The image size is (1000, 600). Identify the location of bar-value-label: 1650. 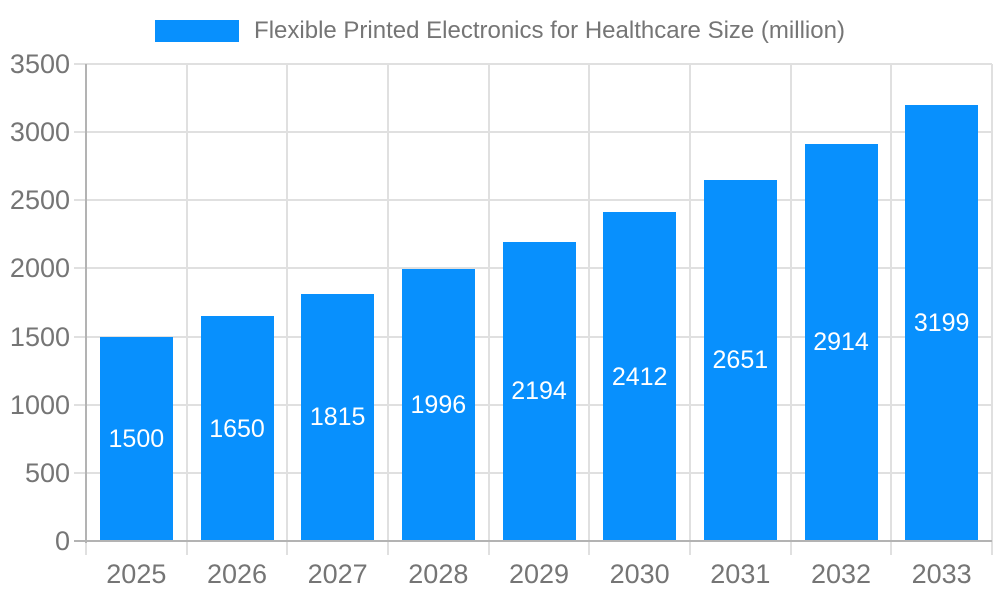
(237, 428).